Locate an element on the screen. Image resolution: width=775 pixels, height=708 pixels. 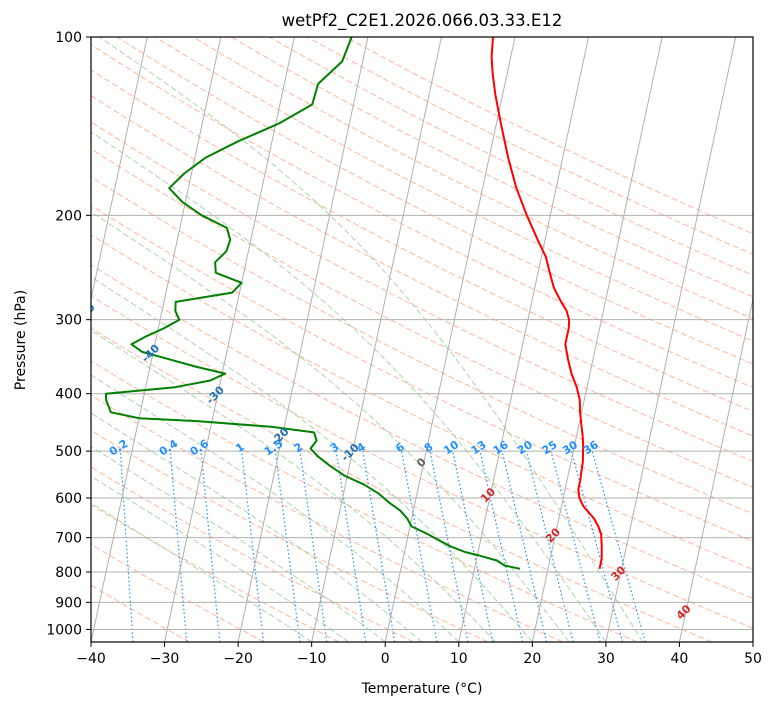
chart-title: wetPf2_C2E1.2026.066.03.33.E12 is located at coordinates (422, 21).